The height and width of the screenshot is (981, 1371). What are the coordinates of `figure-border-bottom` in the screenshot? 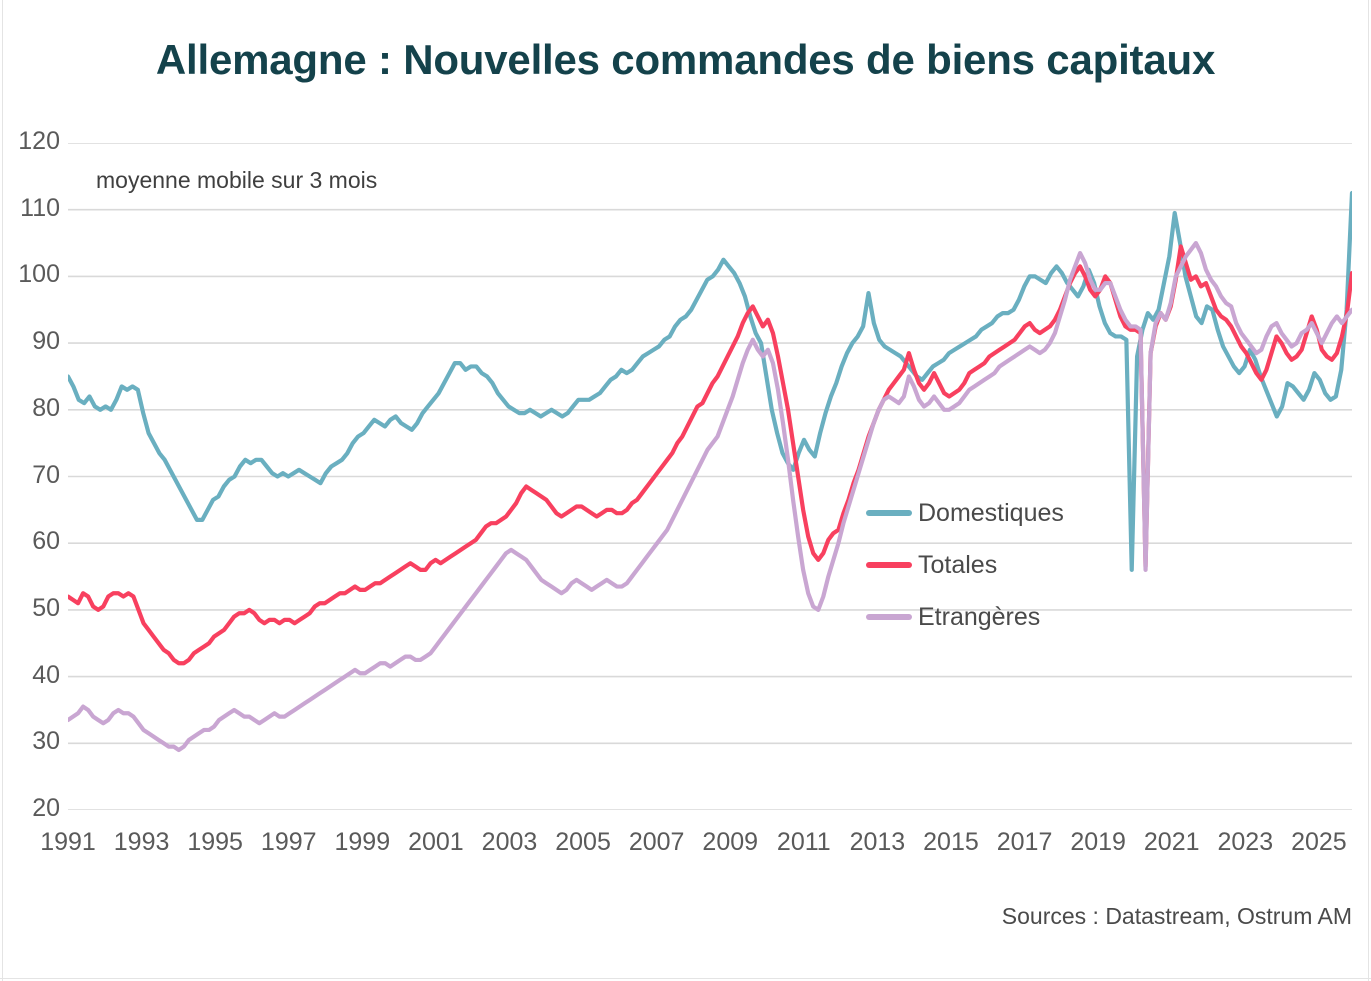 It's located at (685, 978).